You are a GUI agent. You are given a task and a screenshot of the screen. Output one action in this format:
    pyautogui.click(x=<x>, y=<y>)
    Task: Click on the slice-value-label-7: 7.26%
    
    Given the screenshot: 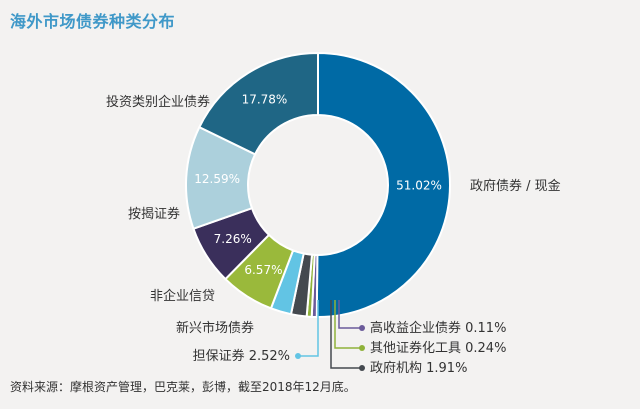 What is the action you would take?
    pyautogui.click(x=233, y=239)
    